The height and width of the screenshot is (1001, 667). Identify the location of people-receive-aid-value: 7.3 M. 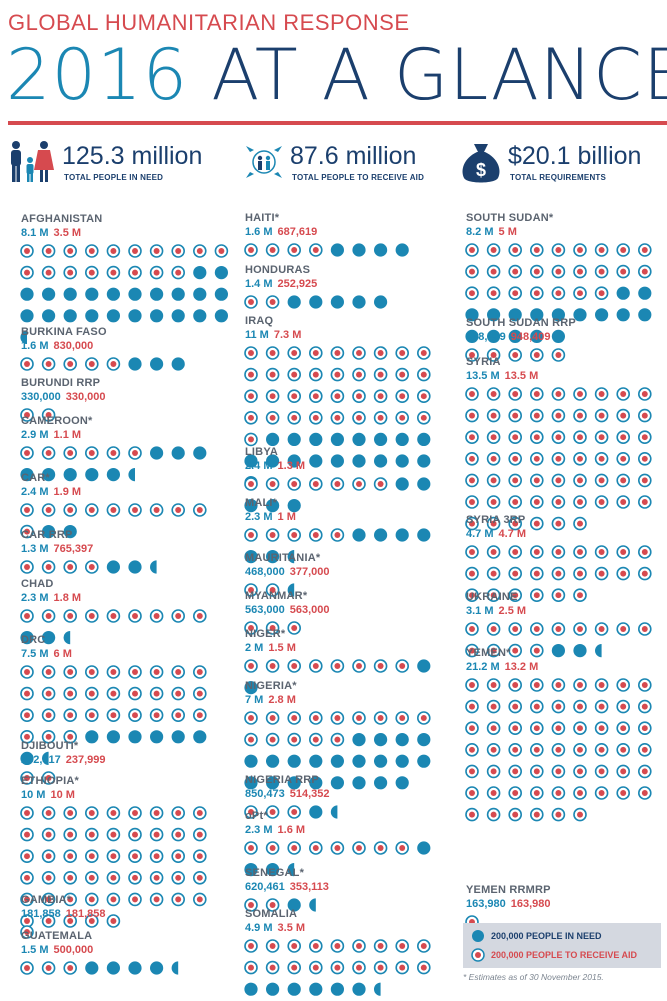
(287, 335).